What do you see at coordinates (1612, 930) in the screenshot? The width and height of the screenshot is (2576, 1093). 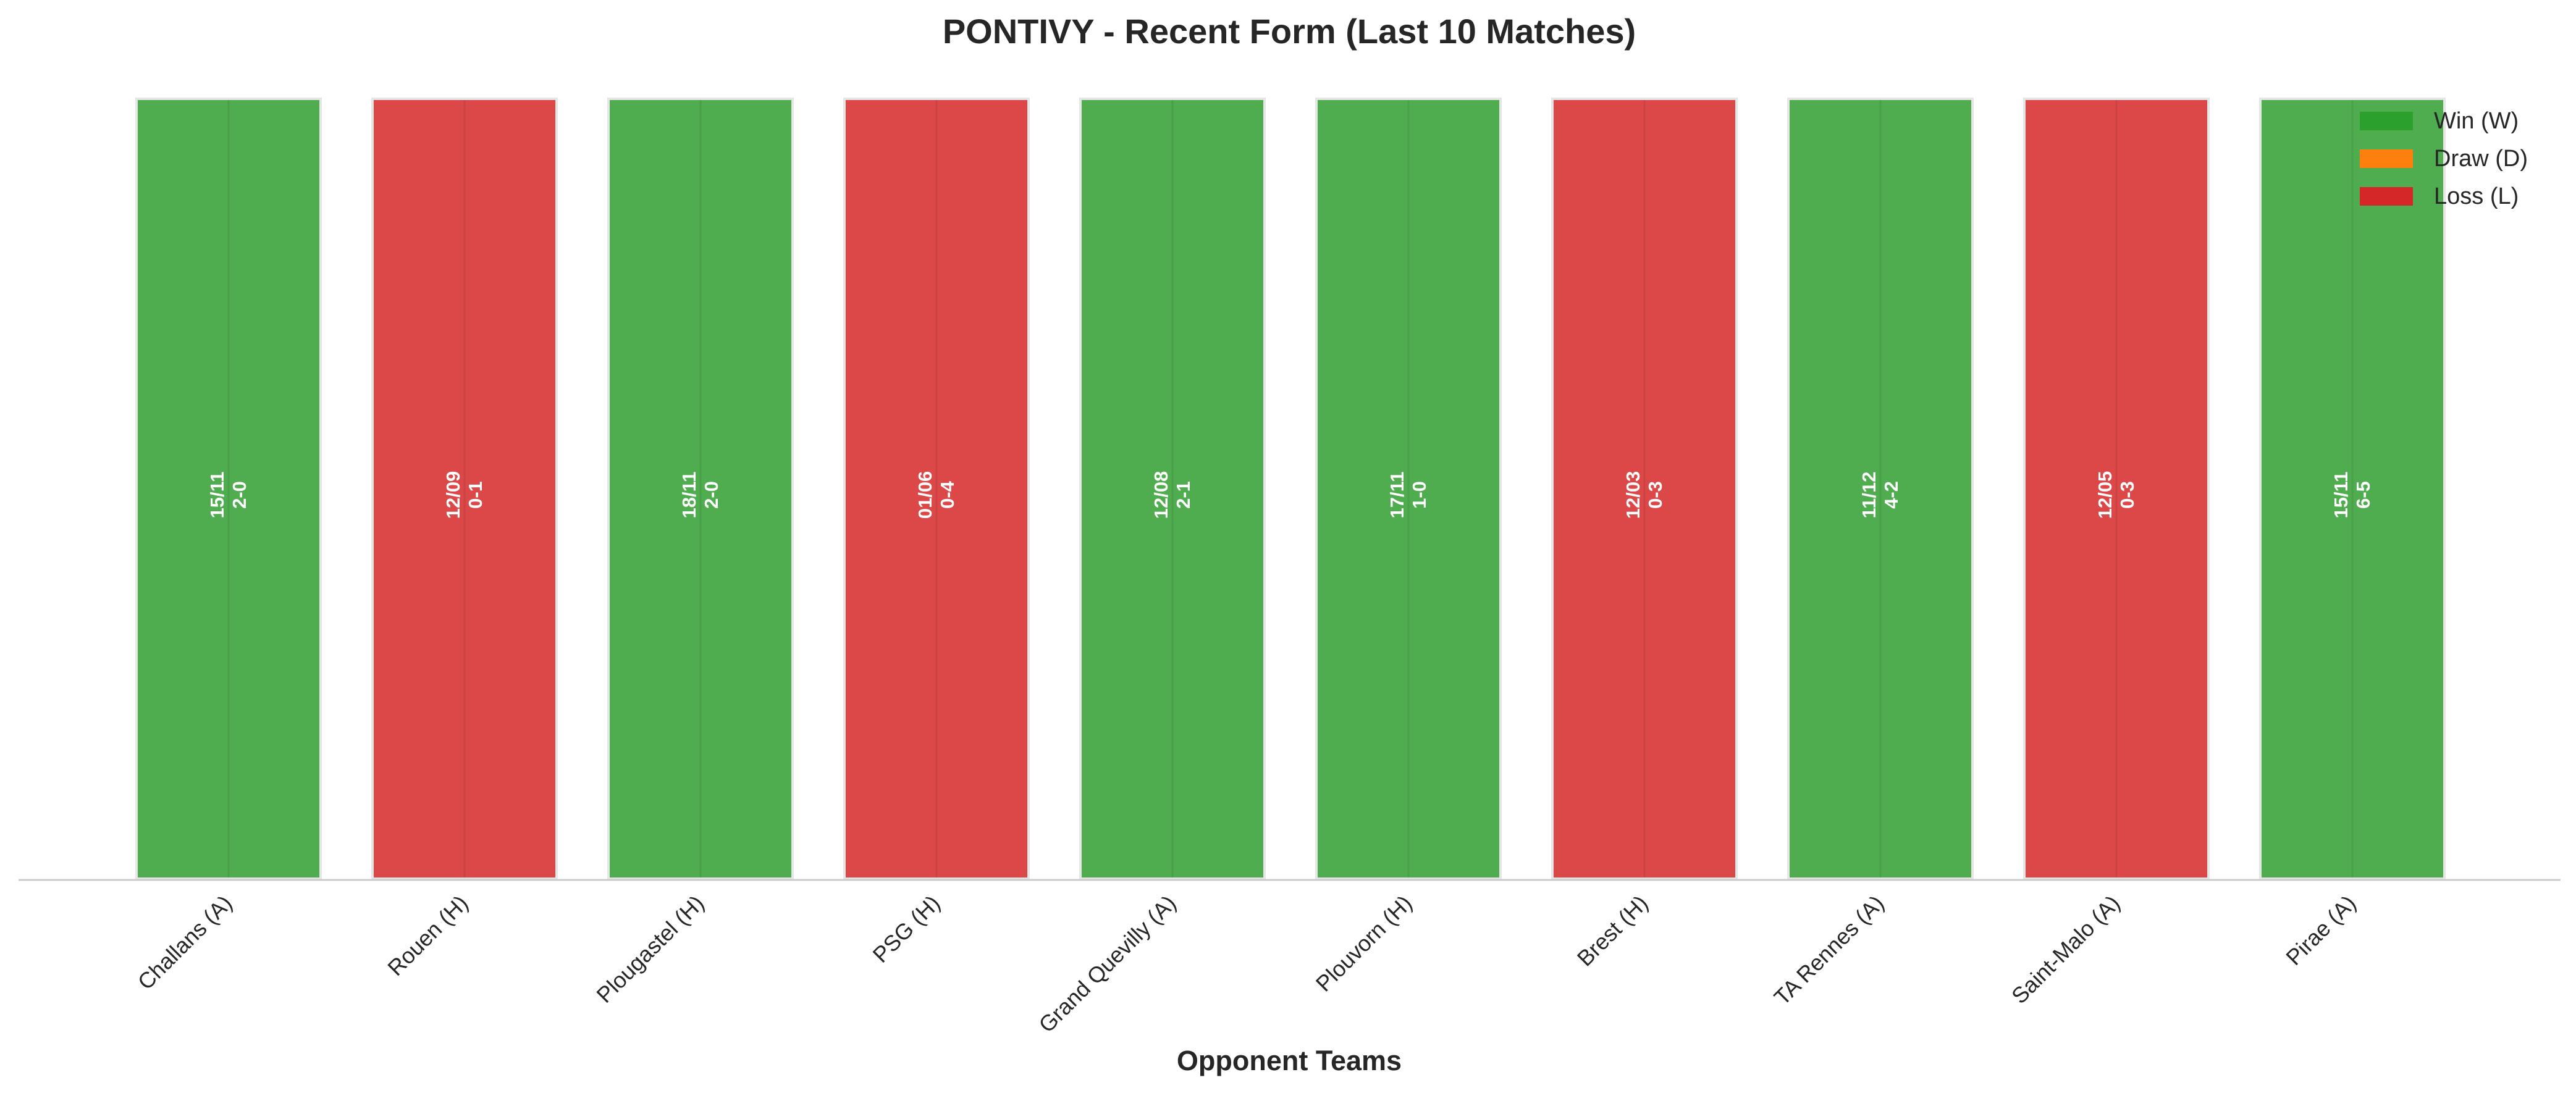 I see `x-tick-label: Brest (H)` at bounding box center [1612, 930].